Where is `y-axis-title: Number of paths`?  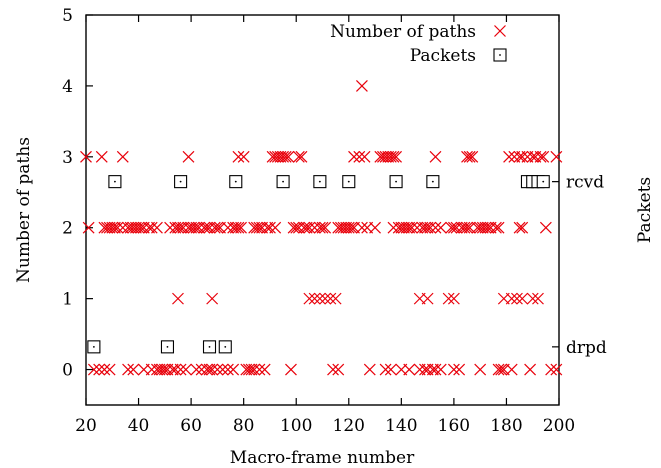
y-axis-title: Number of paths is located at coordinates (24, 210).